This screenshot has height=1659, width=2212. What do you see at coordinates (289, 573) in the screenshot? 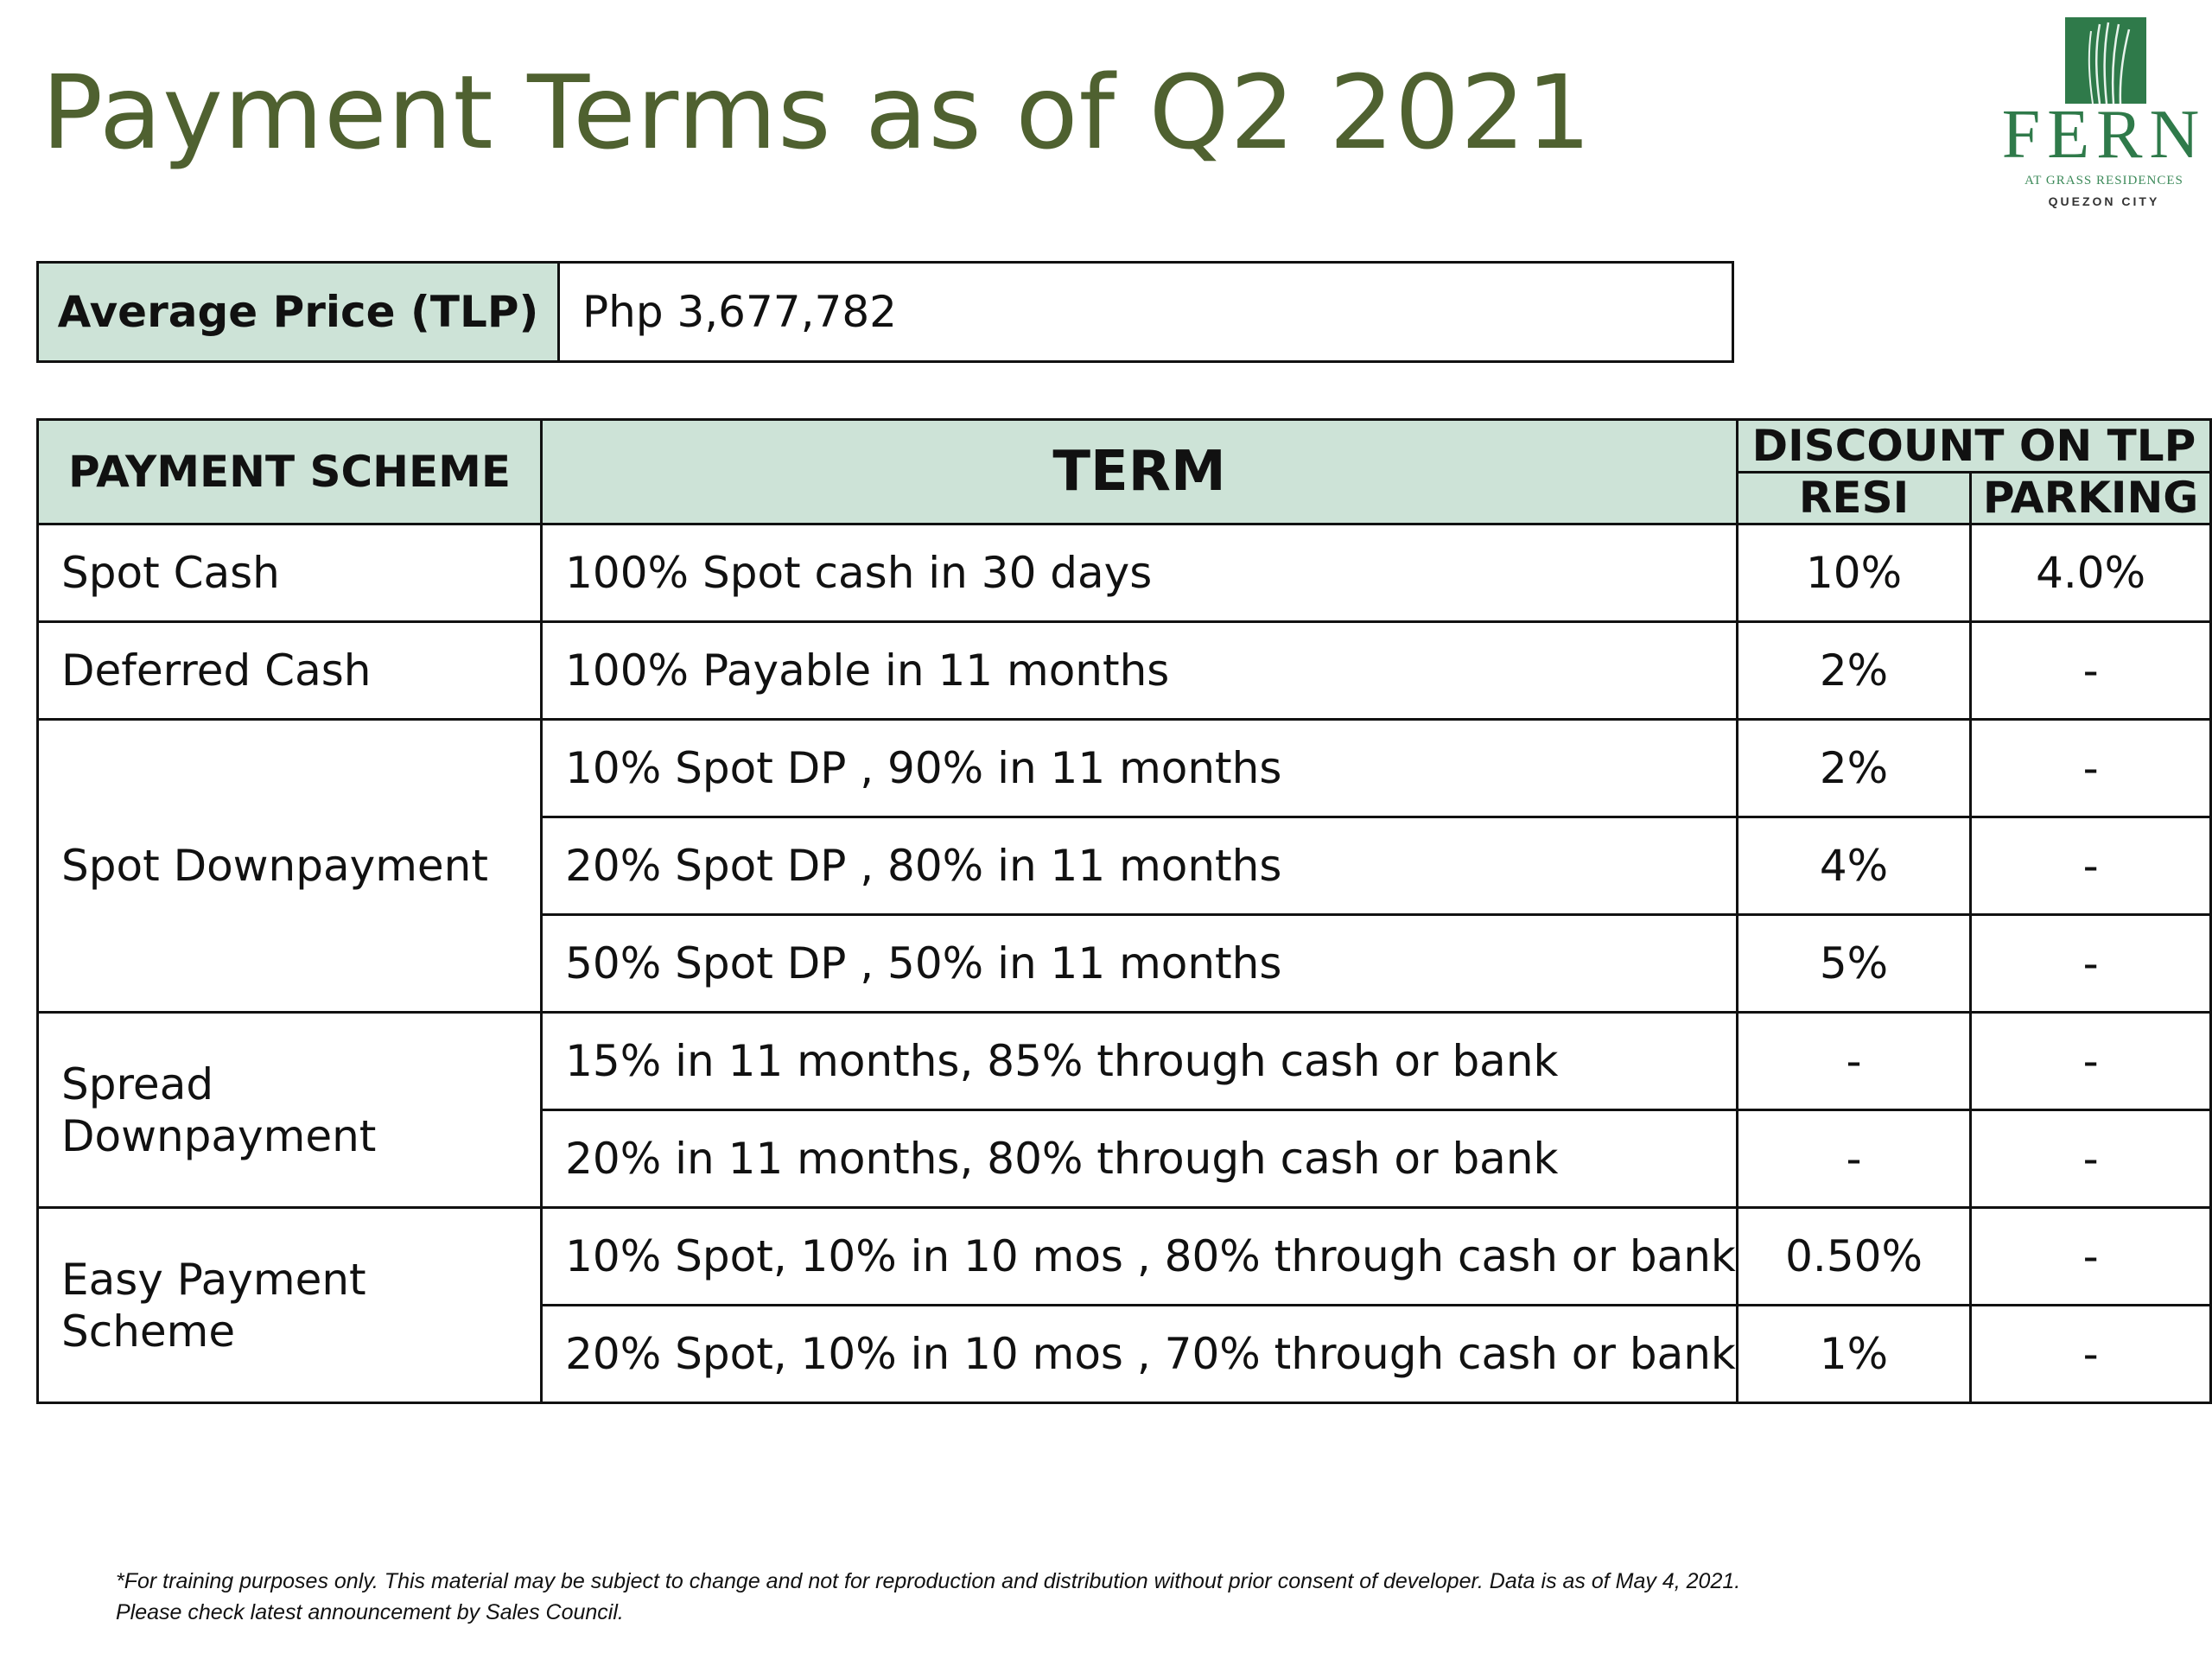
I see `scheme-cell: Spot Cash` at bounding box center [289, 573].